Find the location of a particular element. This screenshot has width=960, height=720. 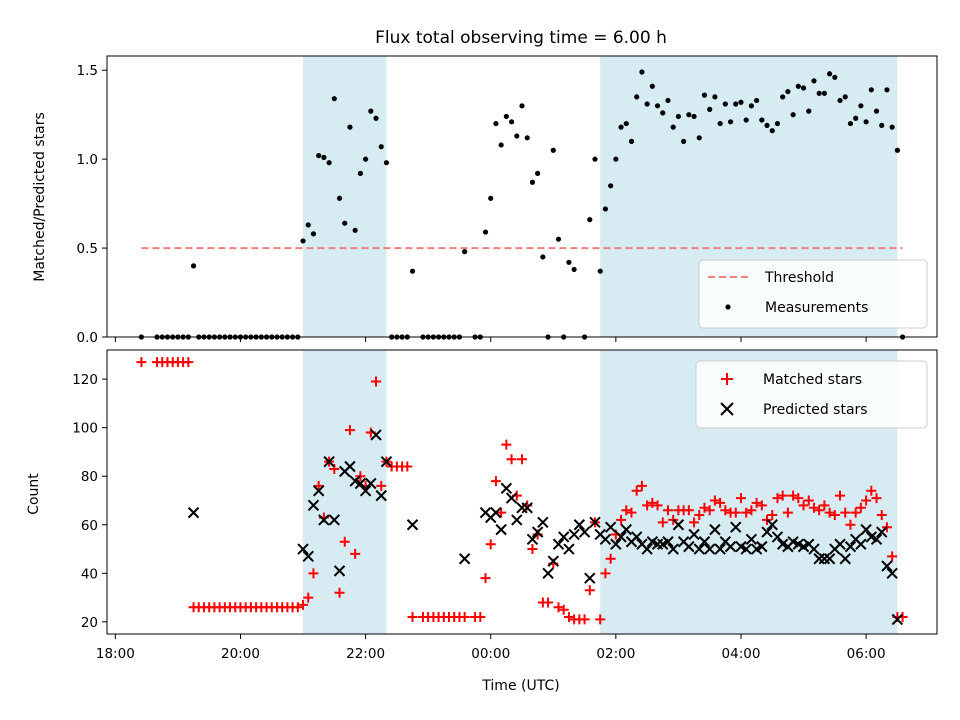

x-axis-label: Time (UTC) is located at coordinates (520, 686).